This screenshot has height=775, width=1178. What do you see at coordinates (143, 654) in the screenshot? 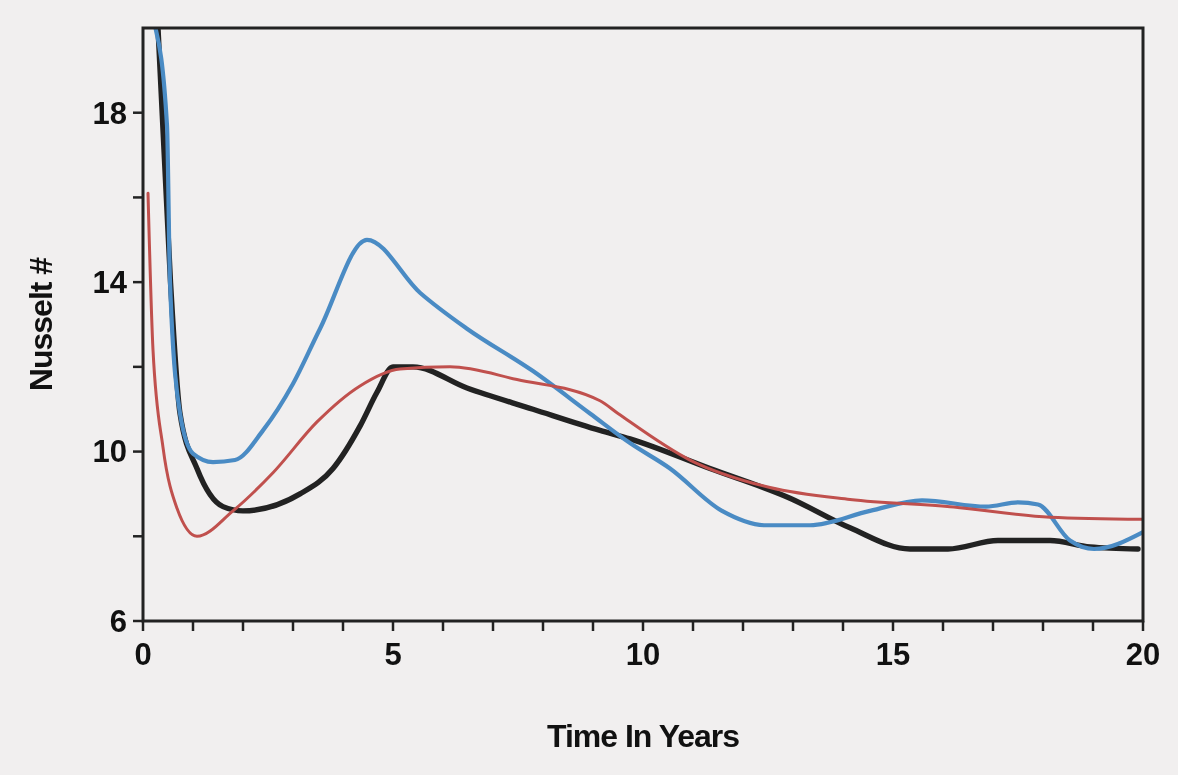
I see `x-tick-label: 0` at bounding box center [143, 654].